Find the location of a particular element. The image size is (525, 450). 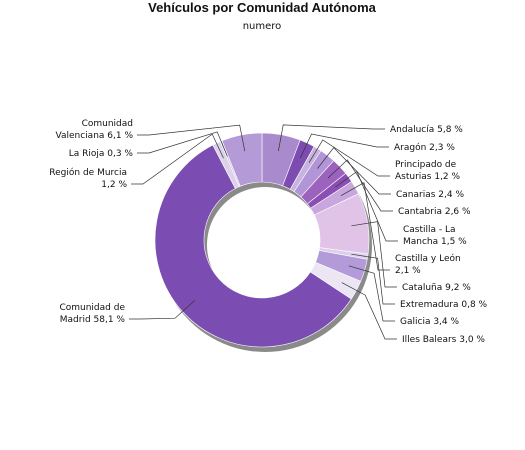

slice-label: Región de Murcia is located at coordinates (88, 172).